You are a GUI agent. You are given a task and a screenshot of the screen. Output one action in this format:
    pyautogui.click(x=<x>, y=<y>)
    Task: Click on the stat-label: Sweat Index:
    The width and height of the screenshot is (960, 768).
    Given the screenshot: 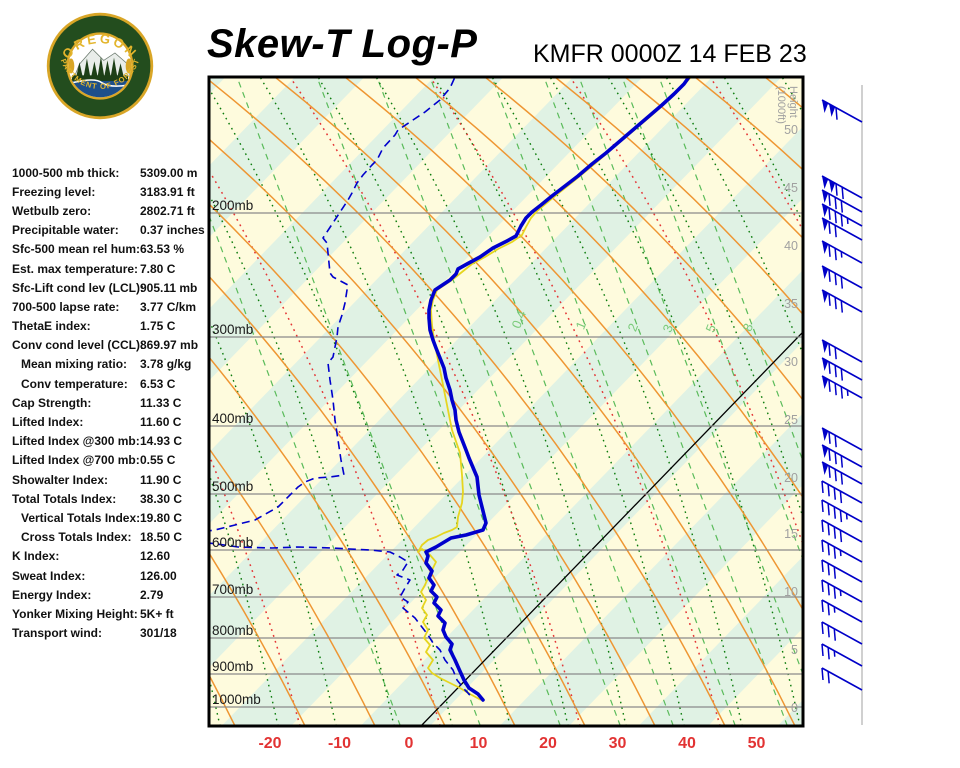 What is the action you would take?
    pyautogui.click(x=49, y=575)
    